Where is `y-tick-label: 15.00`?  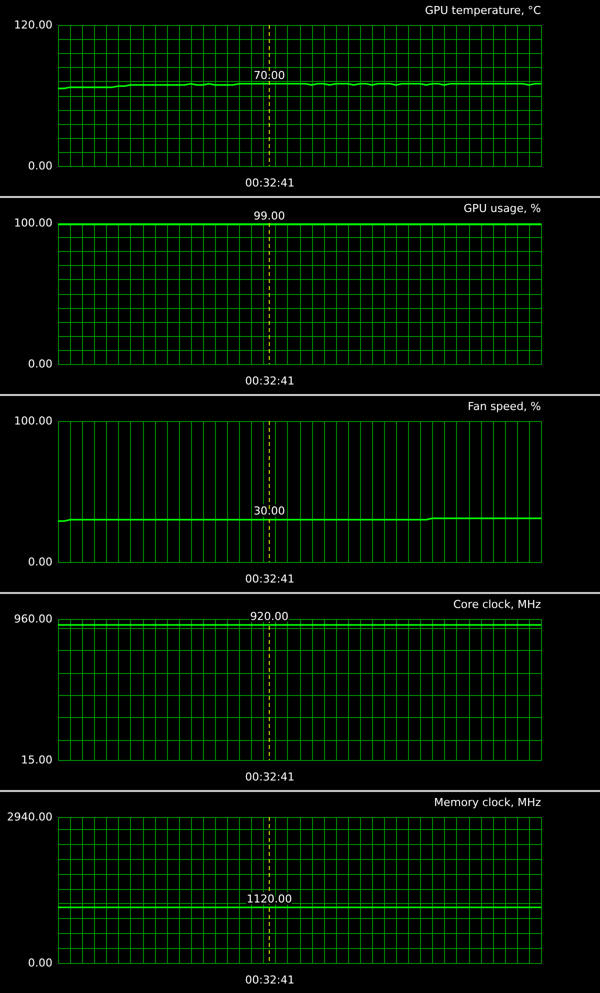 y-tick-label: 15.00 is located at coordinates (36, 760).